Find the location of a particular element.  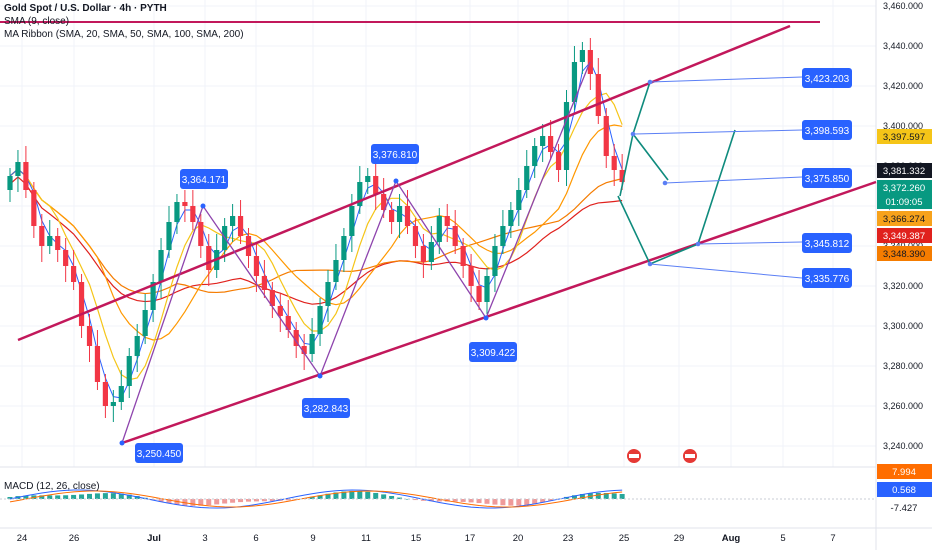

target-label-3-text: 3,375.850 is located at coordinates (827, 179).